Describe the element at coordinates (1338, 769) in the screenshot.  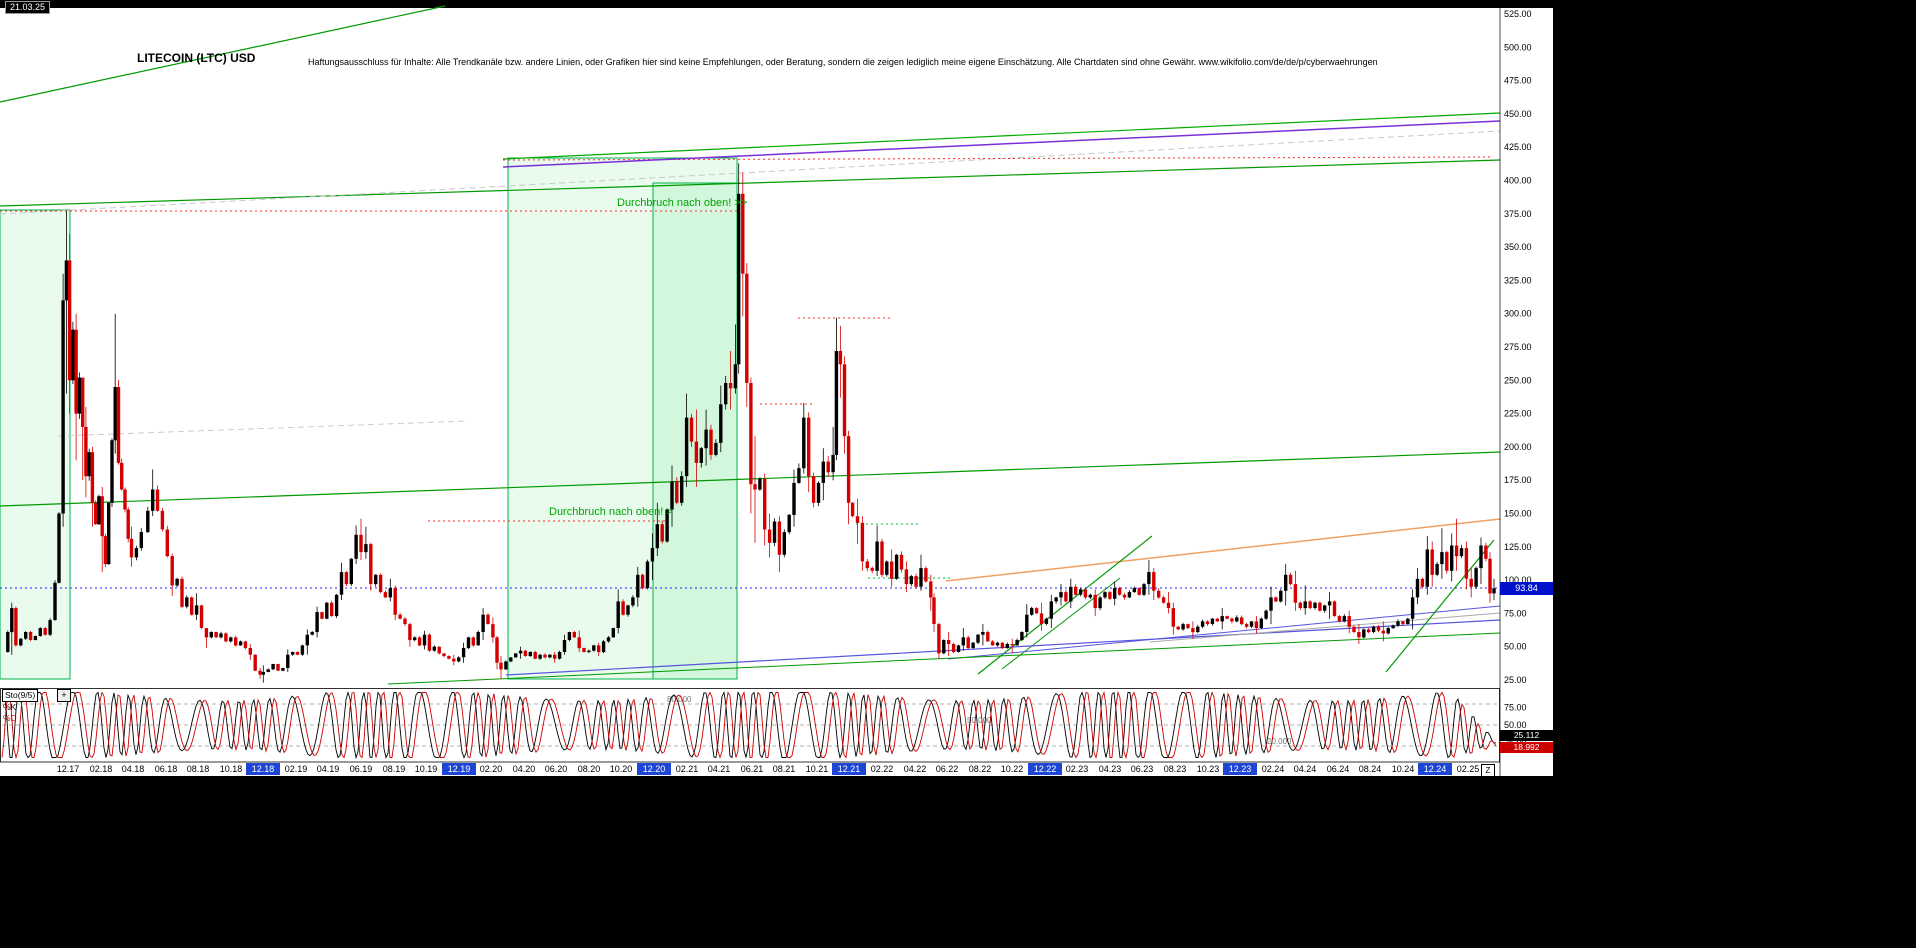
I see `time-axis-label: 06.24` at that location.